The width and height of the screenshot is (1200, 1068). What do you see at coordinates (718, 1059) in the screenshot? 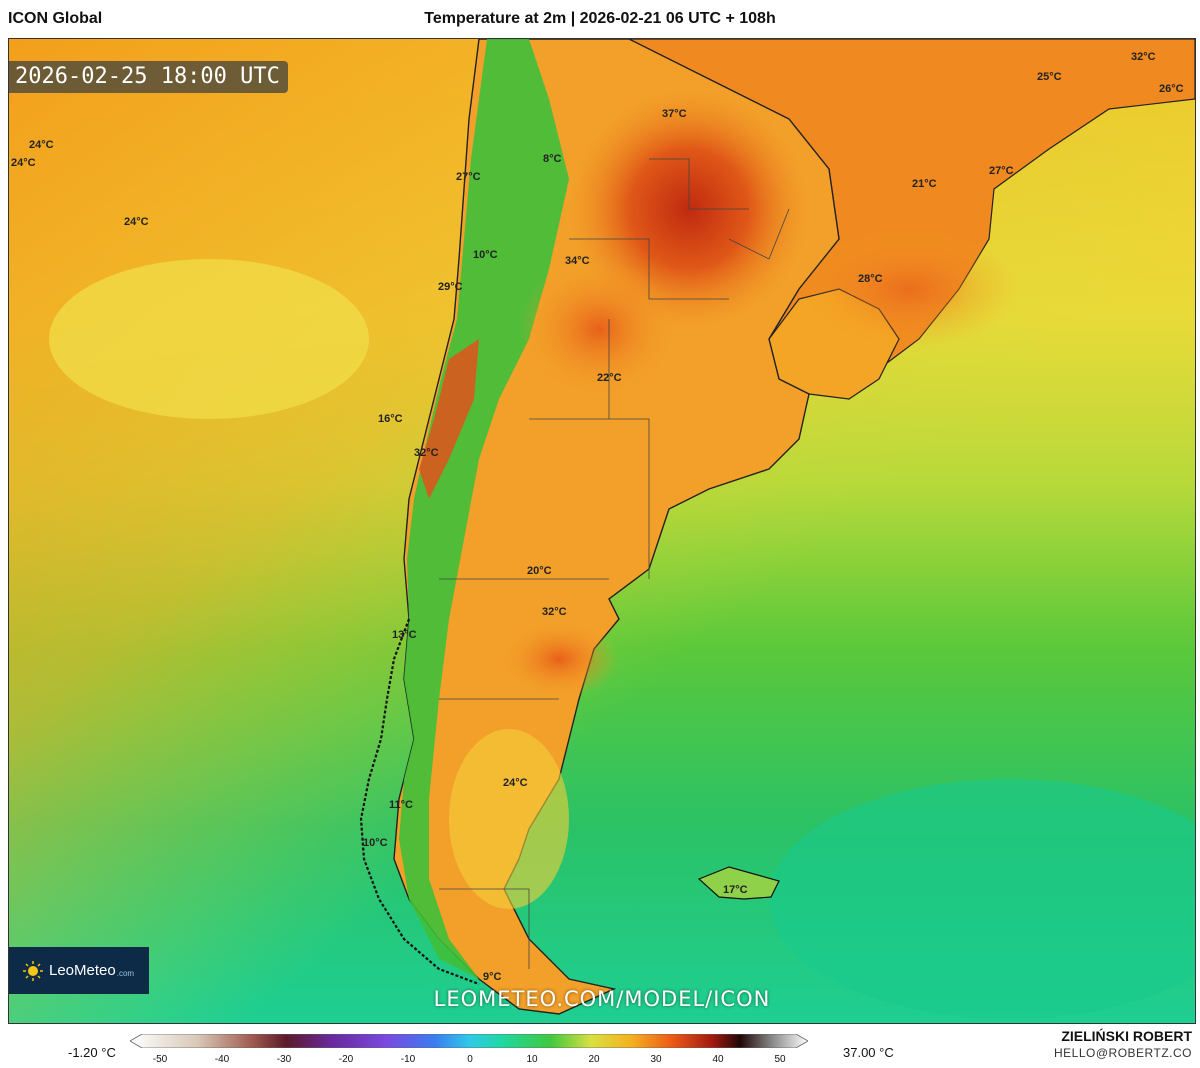
I see `legend-tick: 40` at bounding box center [718, 1059].